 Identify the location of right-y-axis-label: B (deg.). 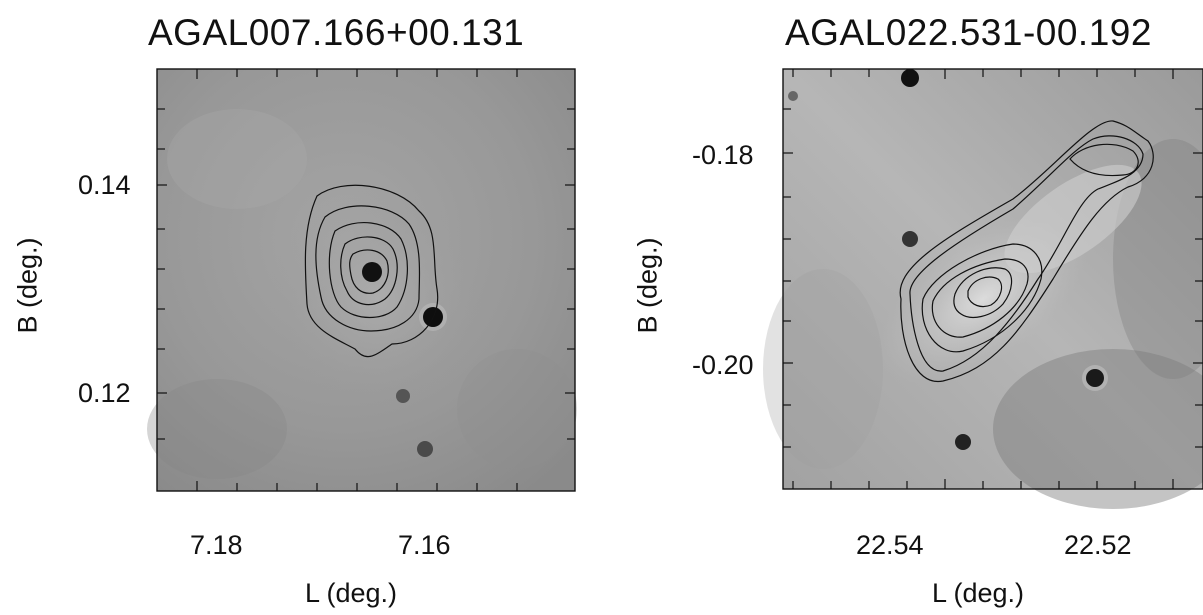
(647, 285).